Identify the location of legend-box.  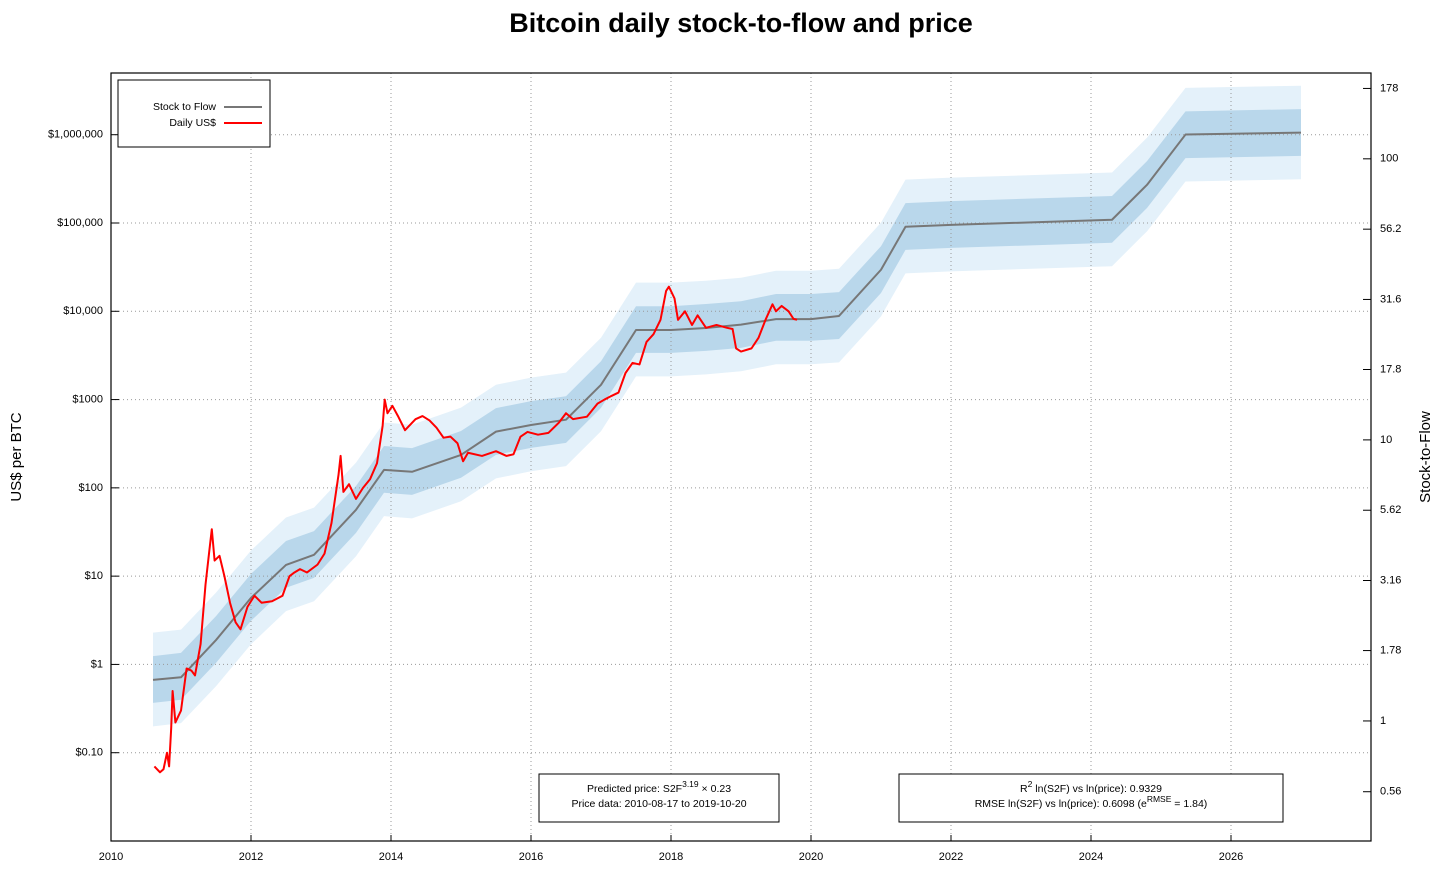
(194, 113).